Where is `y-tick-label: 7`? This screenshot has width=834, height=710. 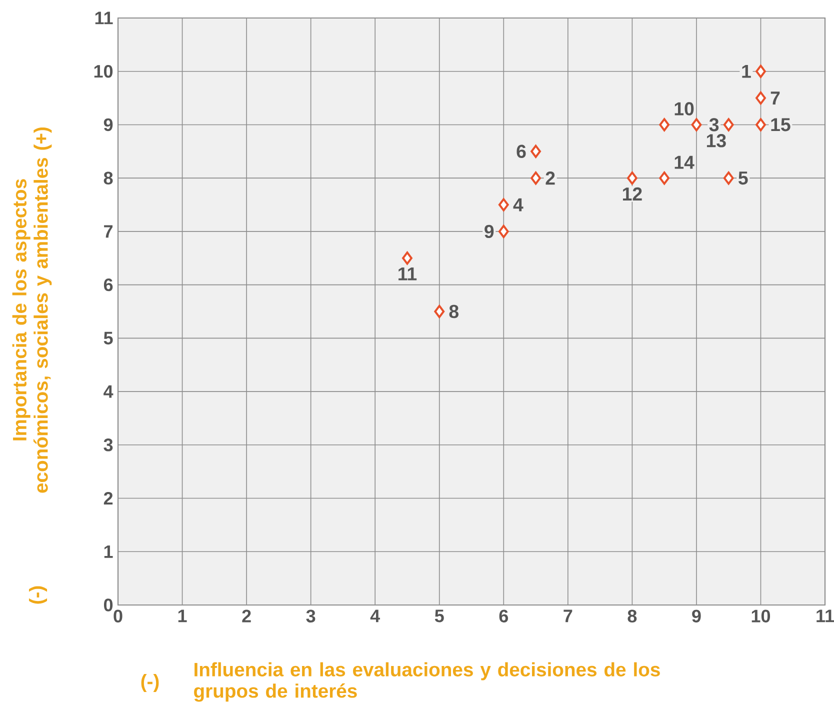
y-tick-label: 7 is located at coordinates (108, 231).